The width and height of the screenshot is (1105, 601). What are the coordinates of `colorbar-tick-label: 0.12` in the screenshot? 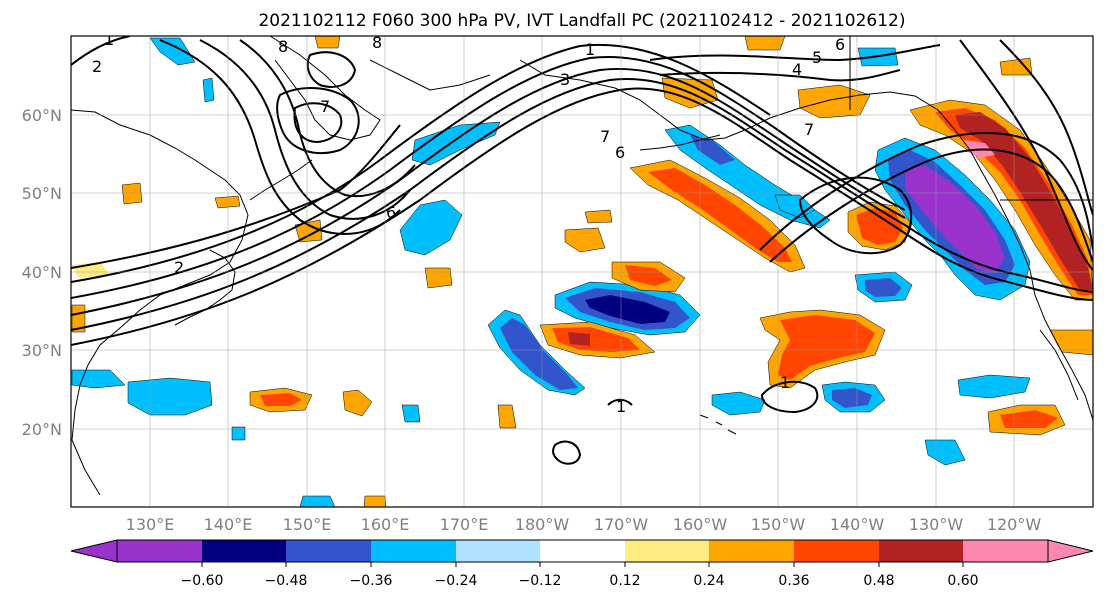 It's located at (624, 581).